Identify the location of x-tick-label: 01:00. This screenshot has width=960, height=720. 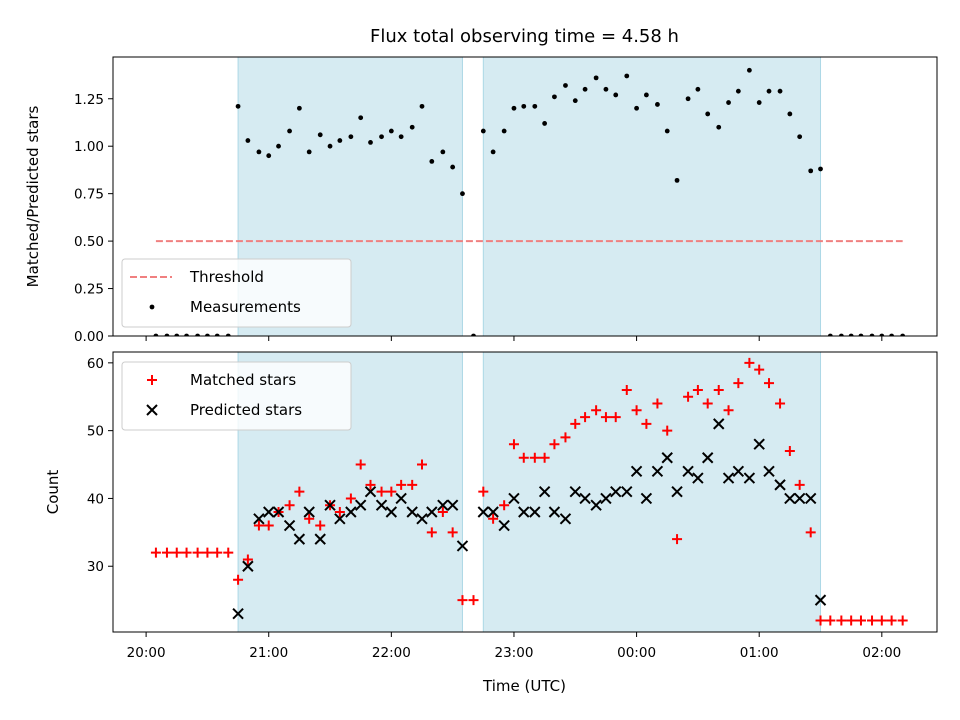
(759, 653).